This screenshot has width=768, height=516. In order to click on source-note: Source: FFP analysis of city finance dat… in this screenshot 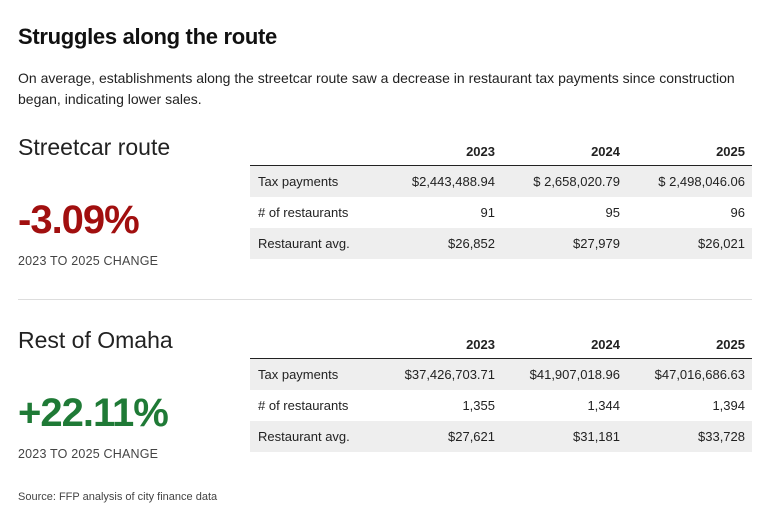, I will do `click(118, 497)`.